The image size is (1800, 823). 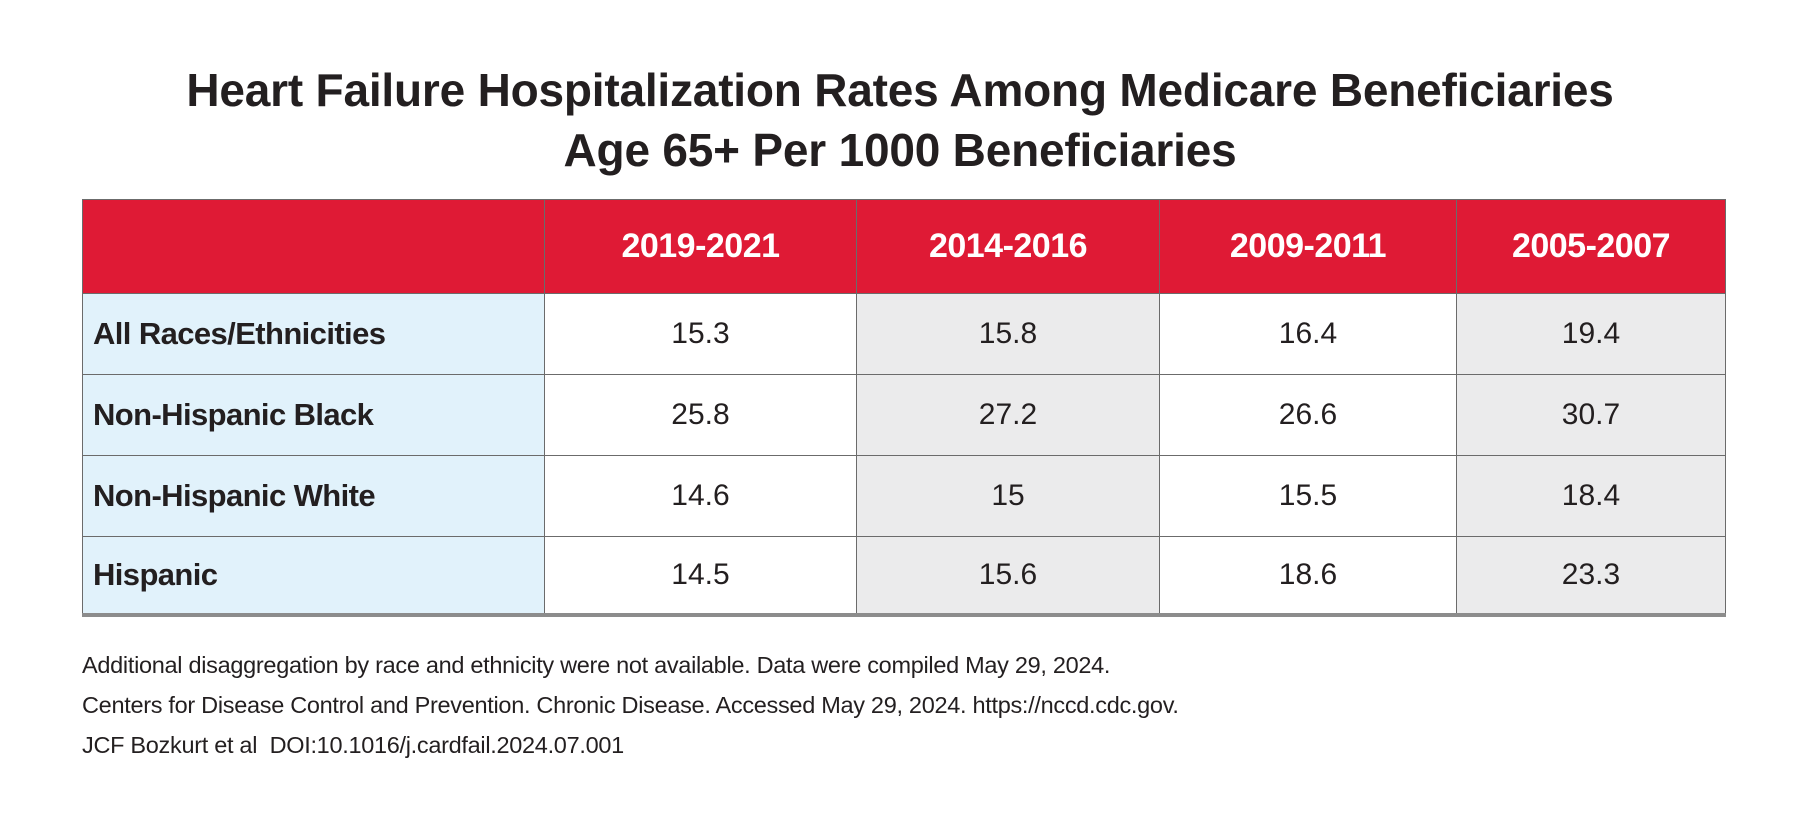 I want to click on row-label-non-hispanic-black: Non-Hispanic Black, so click(x=313, y=415).